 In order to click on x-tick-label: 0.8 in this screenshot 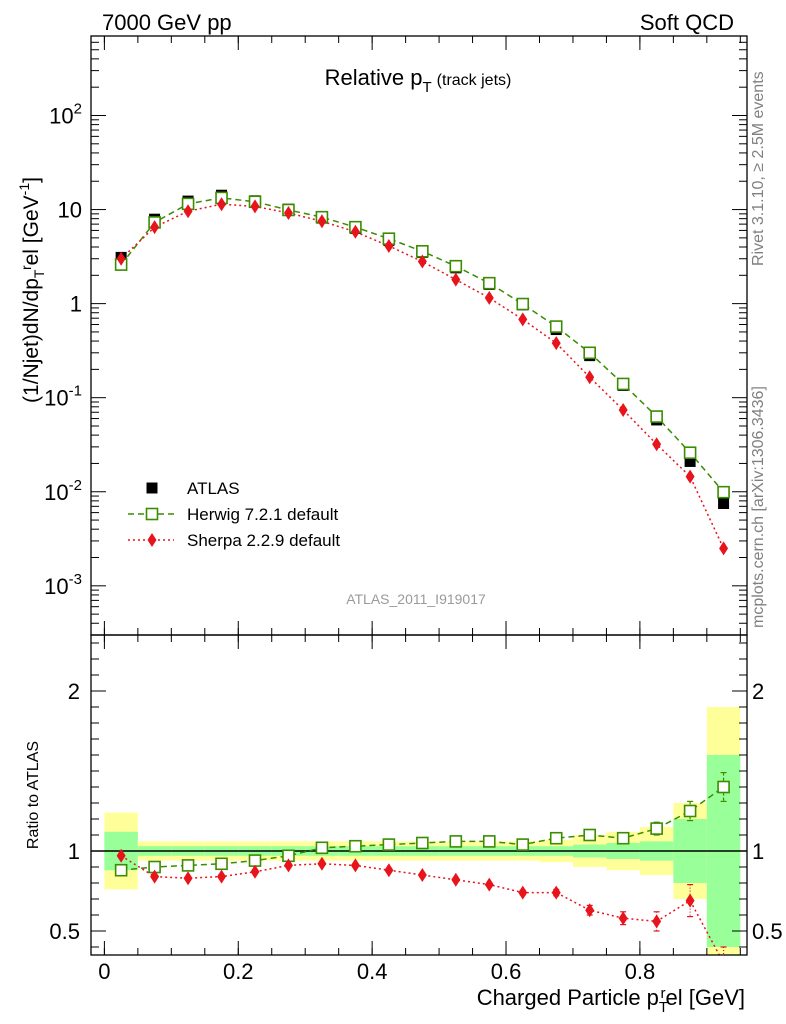, I will do `click(640, 971)`.